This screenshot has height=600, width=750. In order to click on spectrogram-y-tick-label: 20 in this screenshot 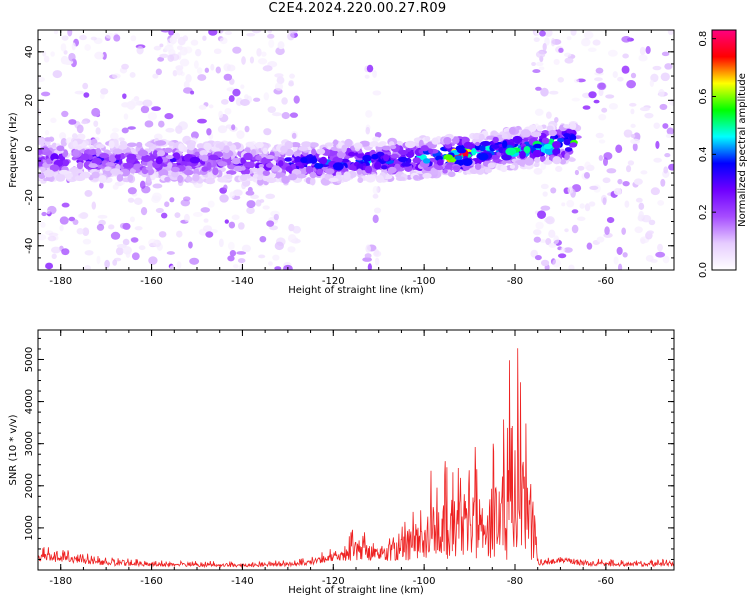, I will do `click(29, 100)`.